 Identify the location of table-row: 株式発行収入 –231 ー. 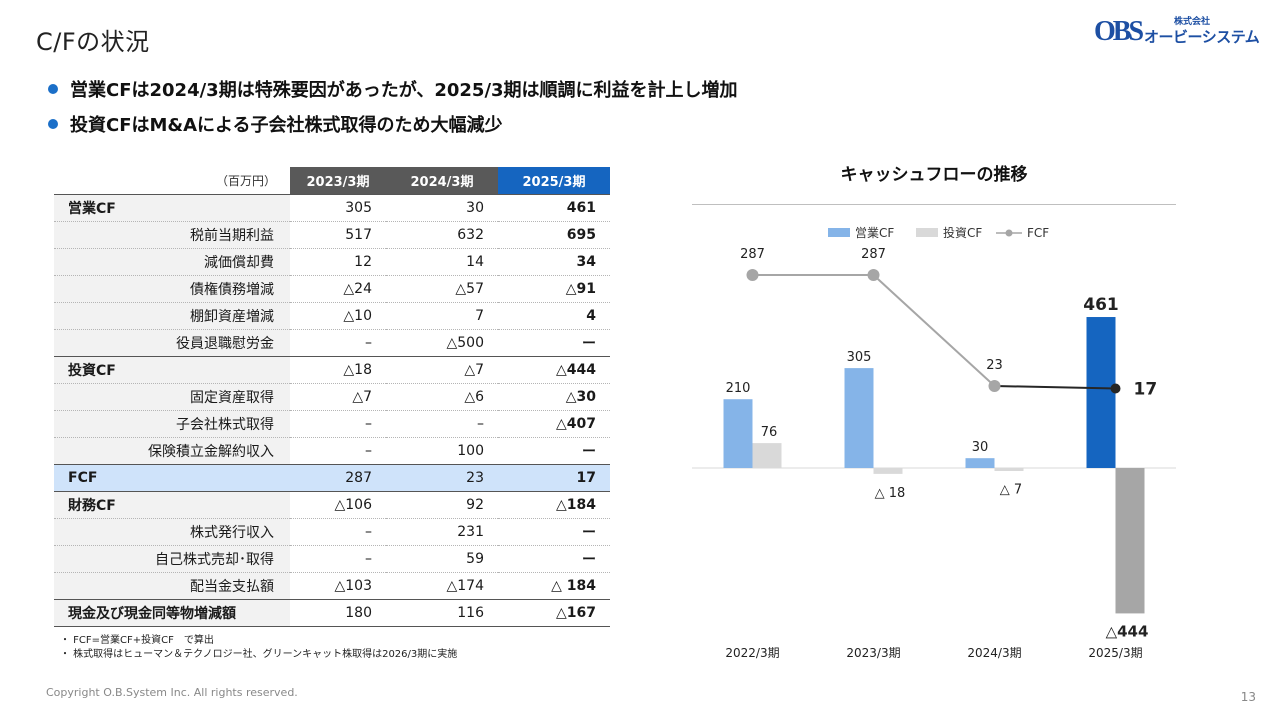
(332, 531).